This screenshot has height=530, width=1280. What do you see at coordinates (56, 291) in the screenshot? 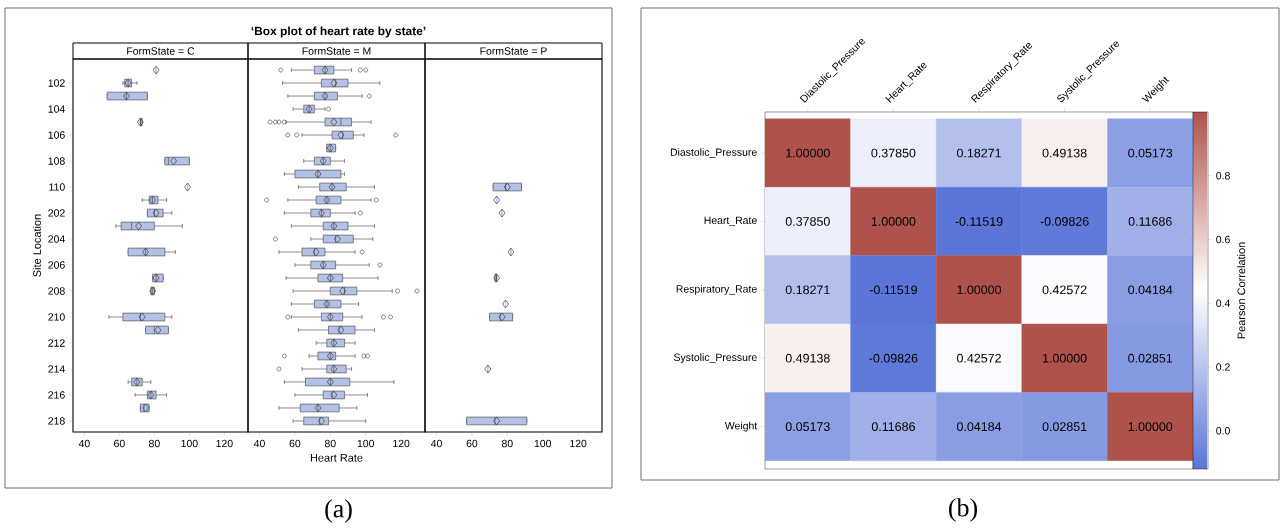
I see `y-tick-label: 208` at bounding box center [56, 291].